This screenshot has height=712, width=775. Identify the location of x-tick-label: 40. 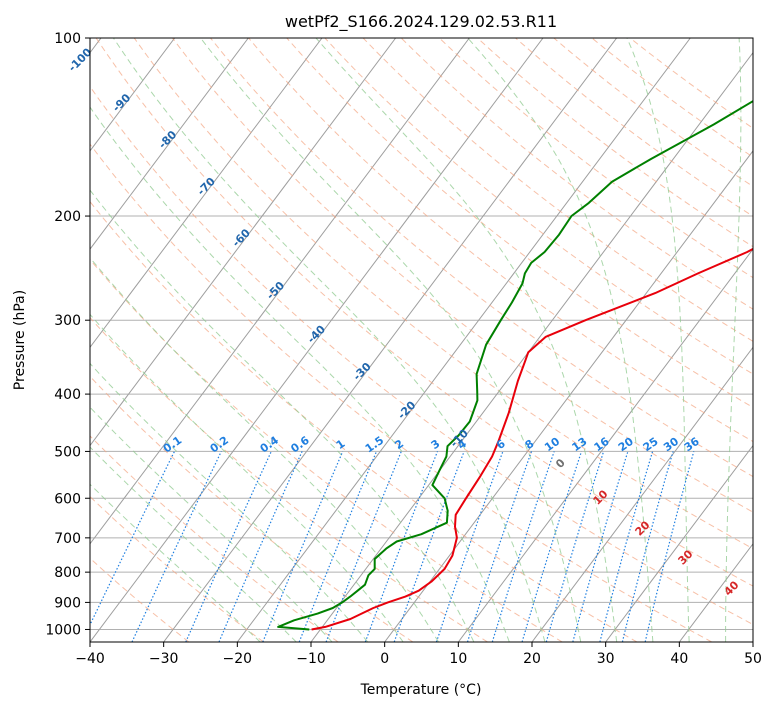
(679, 659).